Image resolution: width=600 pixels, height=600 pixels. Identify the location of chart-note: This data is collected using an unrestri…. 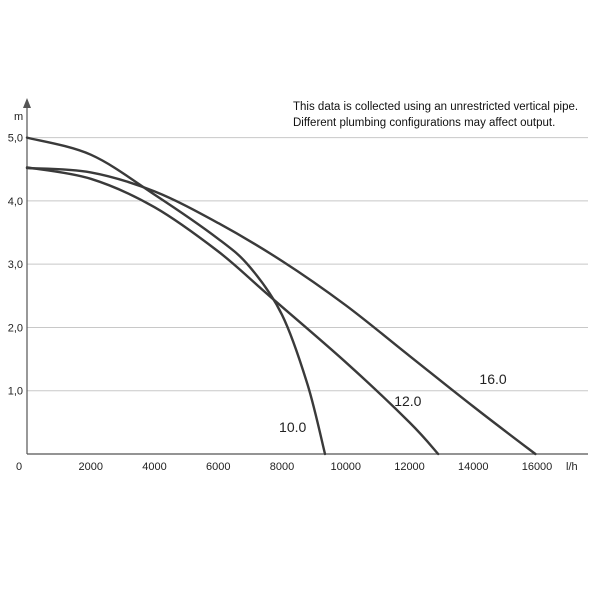
(435, 115).